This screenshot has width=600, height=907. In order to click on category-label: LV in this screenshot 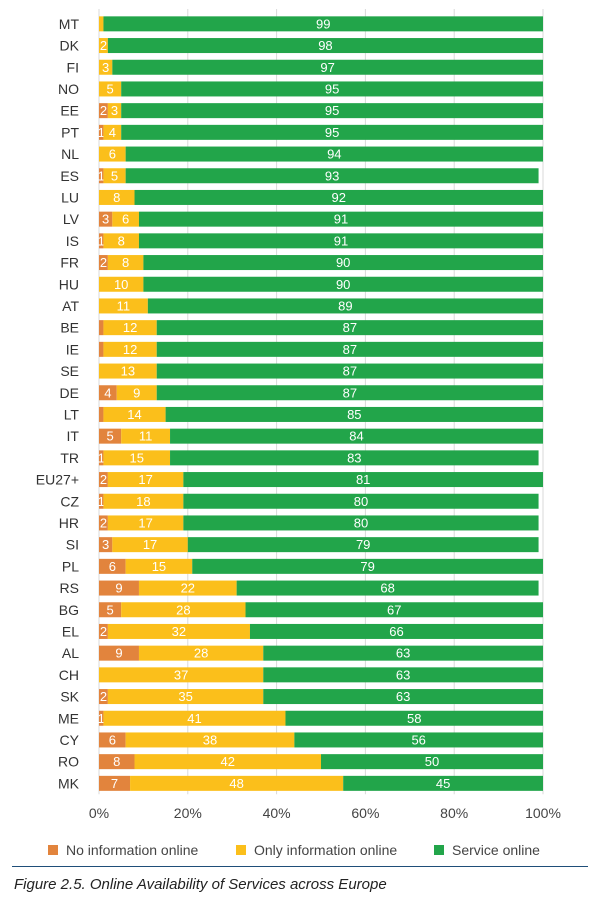, I will do `click(71, 219)`.